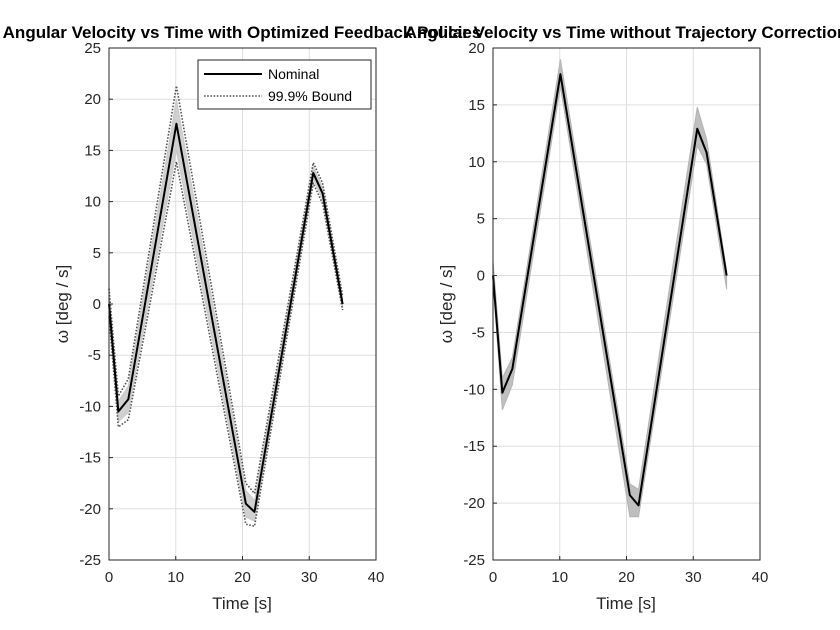 The height and width of the screenshot is (630, 840). What do you see at coordinates (476, 105) in the screenshot?
I see `right-y-tick-label-8: 15` at bounding box center [476, 105].